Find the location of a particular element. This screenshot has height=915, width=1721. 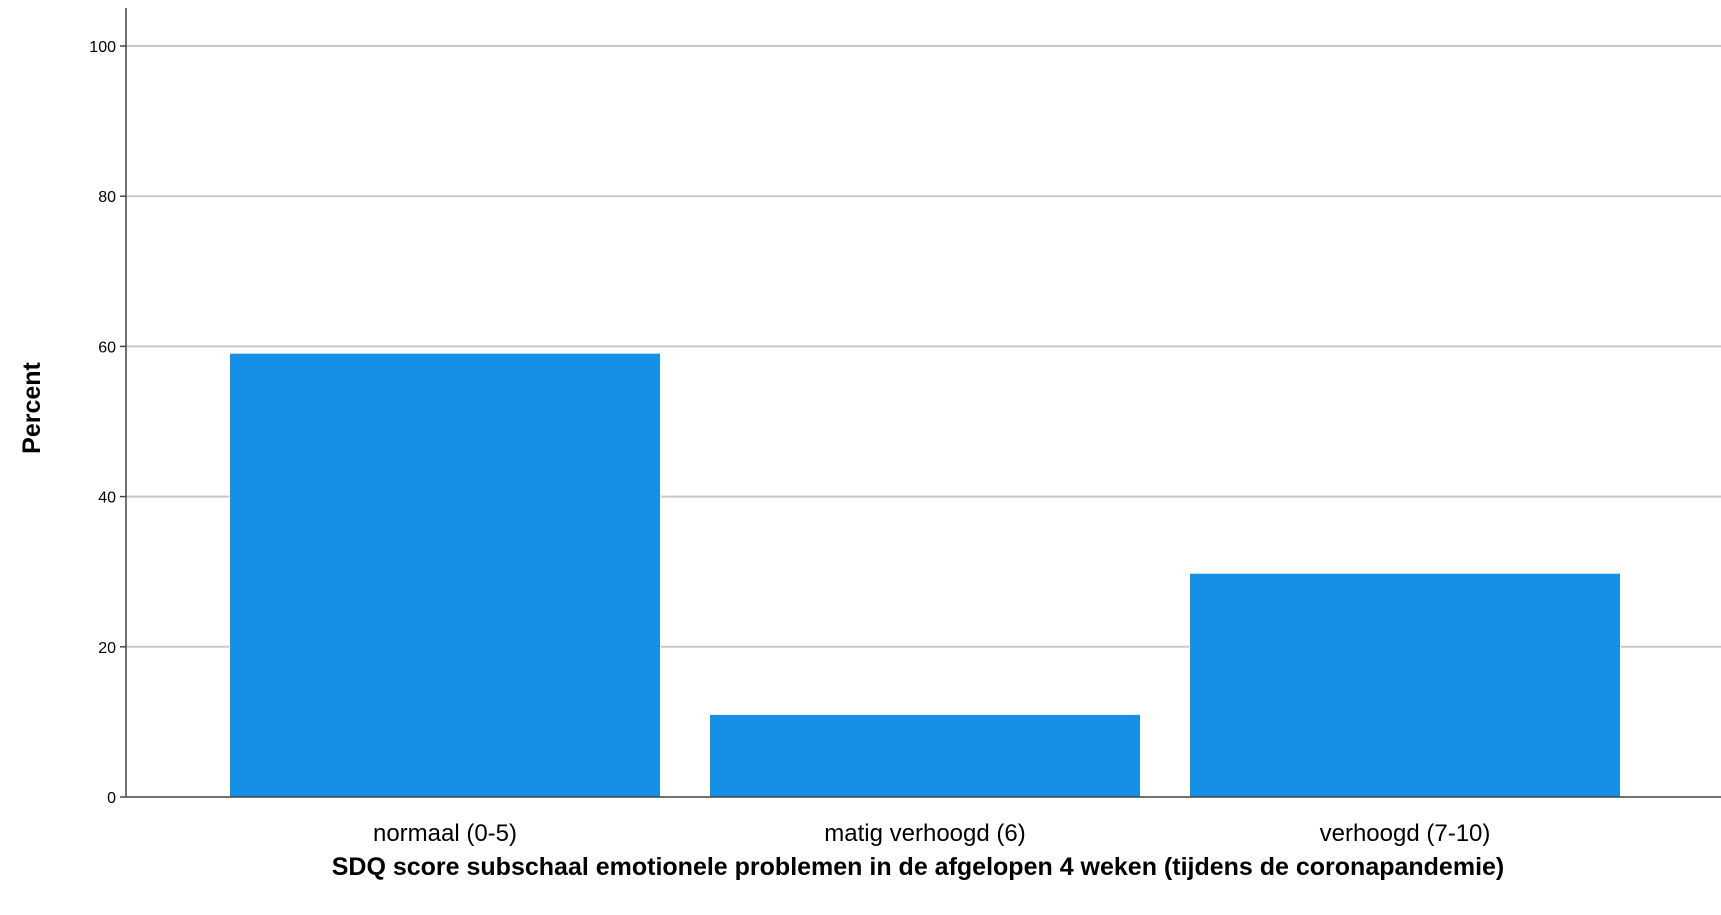

y-tick-label: 20 is located at coordinates (107, 648).